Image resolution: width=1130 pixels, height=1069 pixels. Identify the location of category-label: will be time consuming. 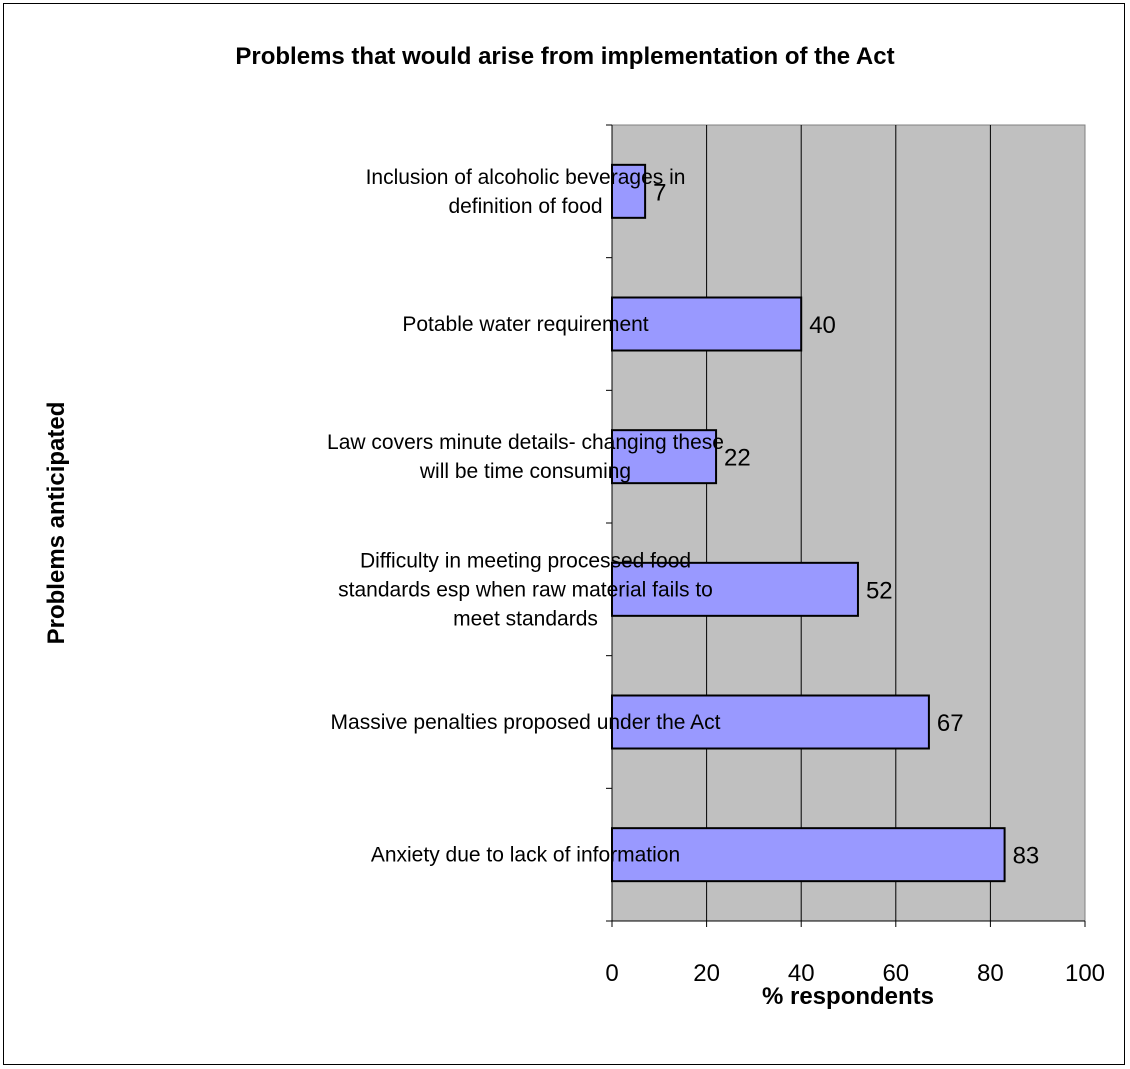
(525, 471).